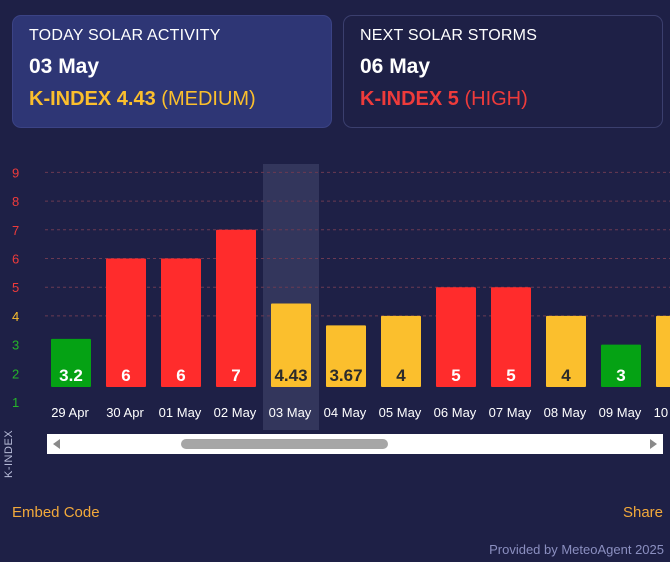  What do you see at coordinates (9, 453) in the screenshot?
I see `y-axis-label: K-INDEX` at bounding box center [9, 453].